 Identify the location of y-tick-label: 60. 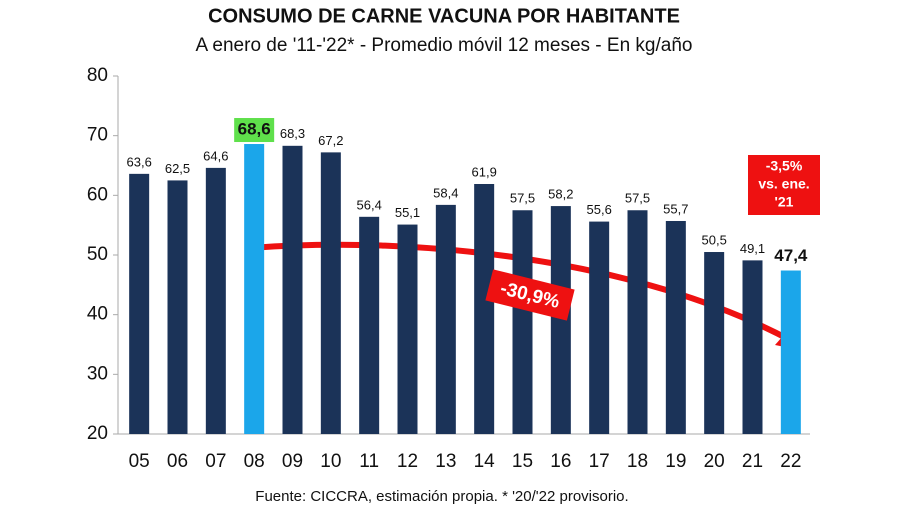
(97, 194).